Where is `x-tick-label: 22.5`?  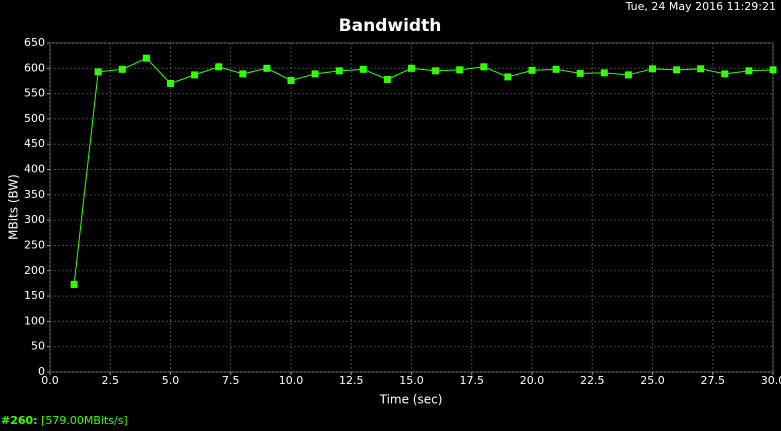
x-tick-label: 22.5 is located at coordinates (592, 380).